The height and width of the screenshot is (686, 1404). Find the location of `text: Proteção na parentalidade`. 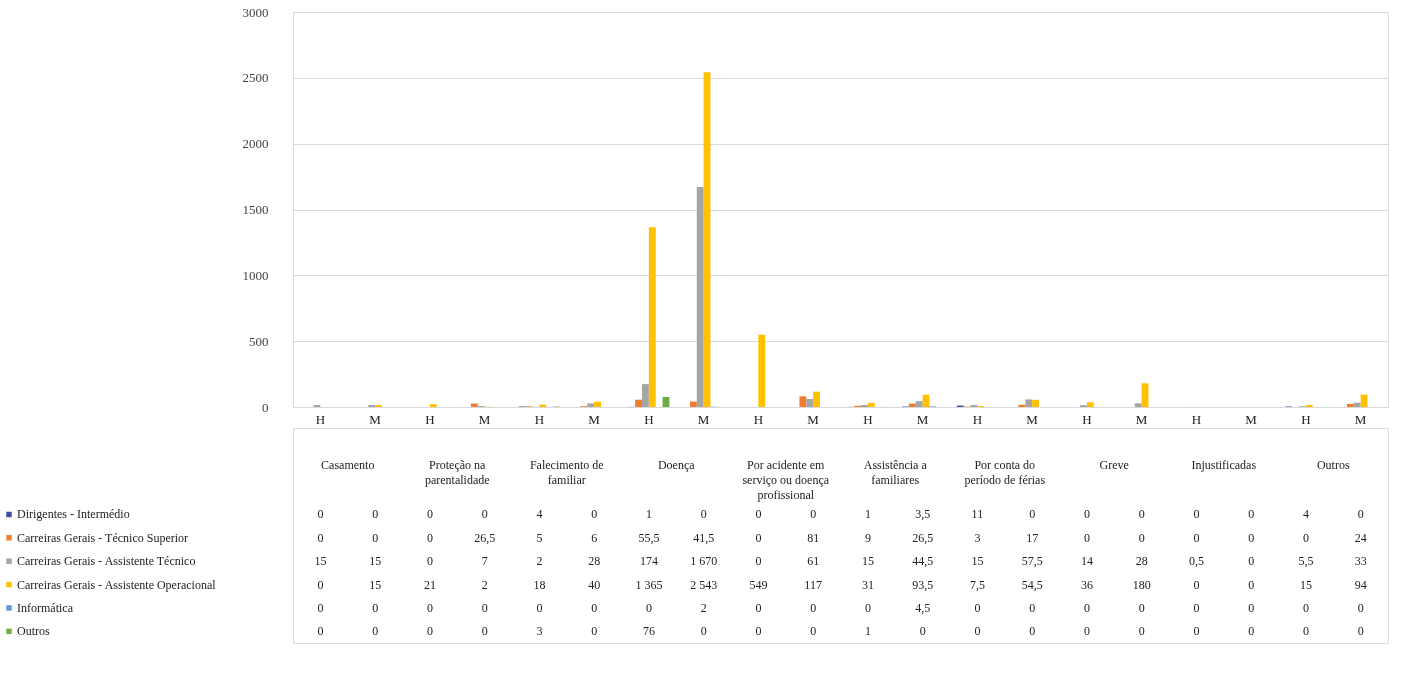

text: Proteção na parentalidade is located at coordinates (457, 473).